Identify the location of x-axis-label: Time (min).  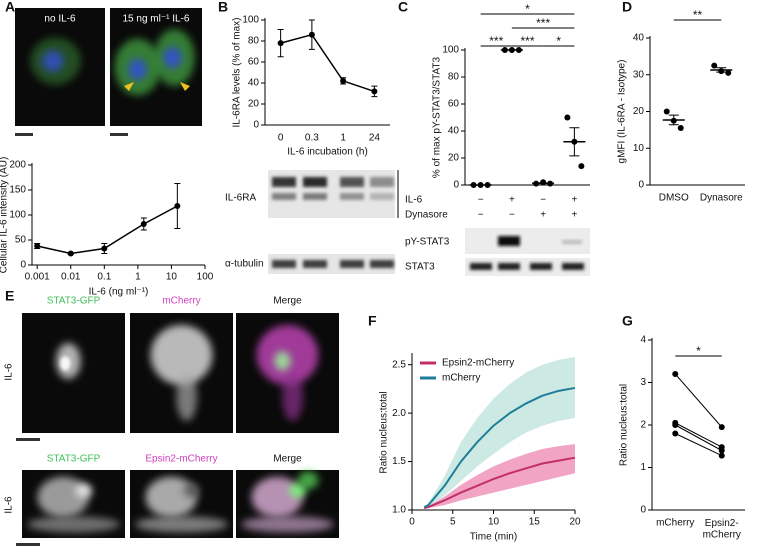
(493, 537).